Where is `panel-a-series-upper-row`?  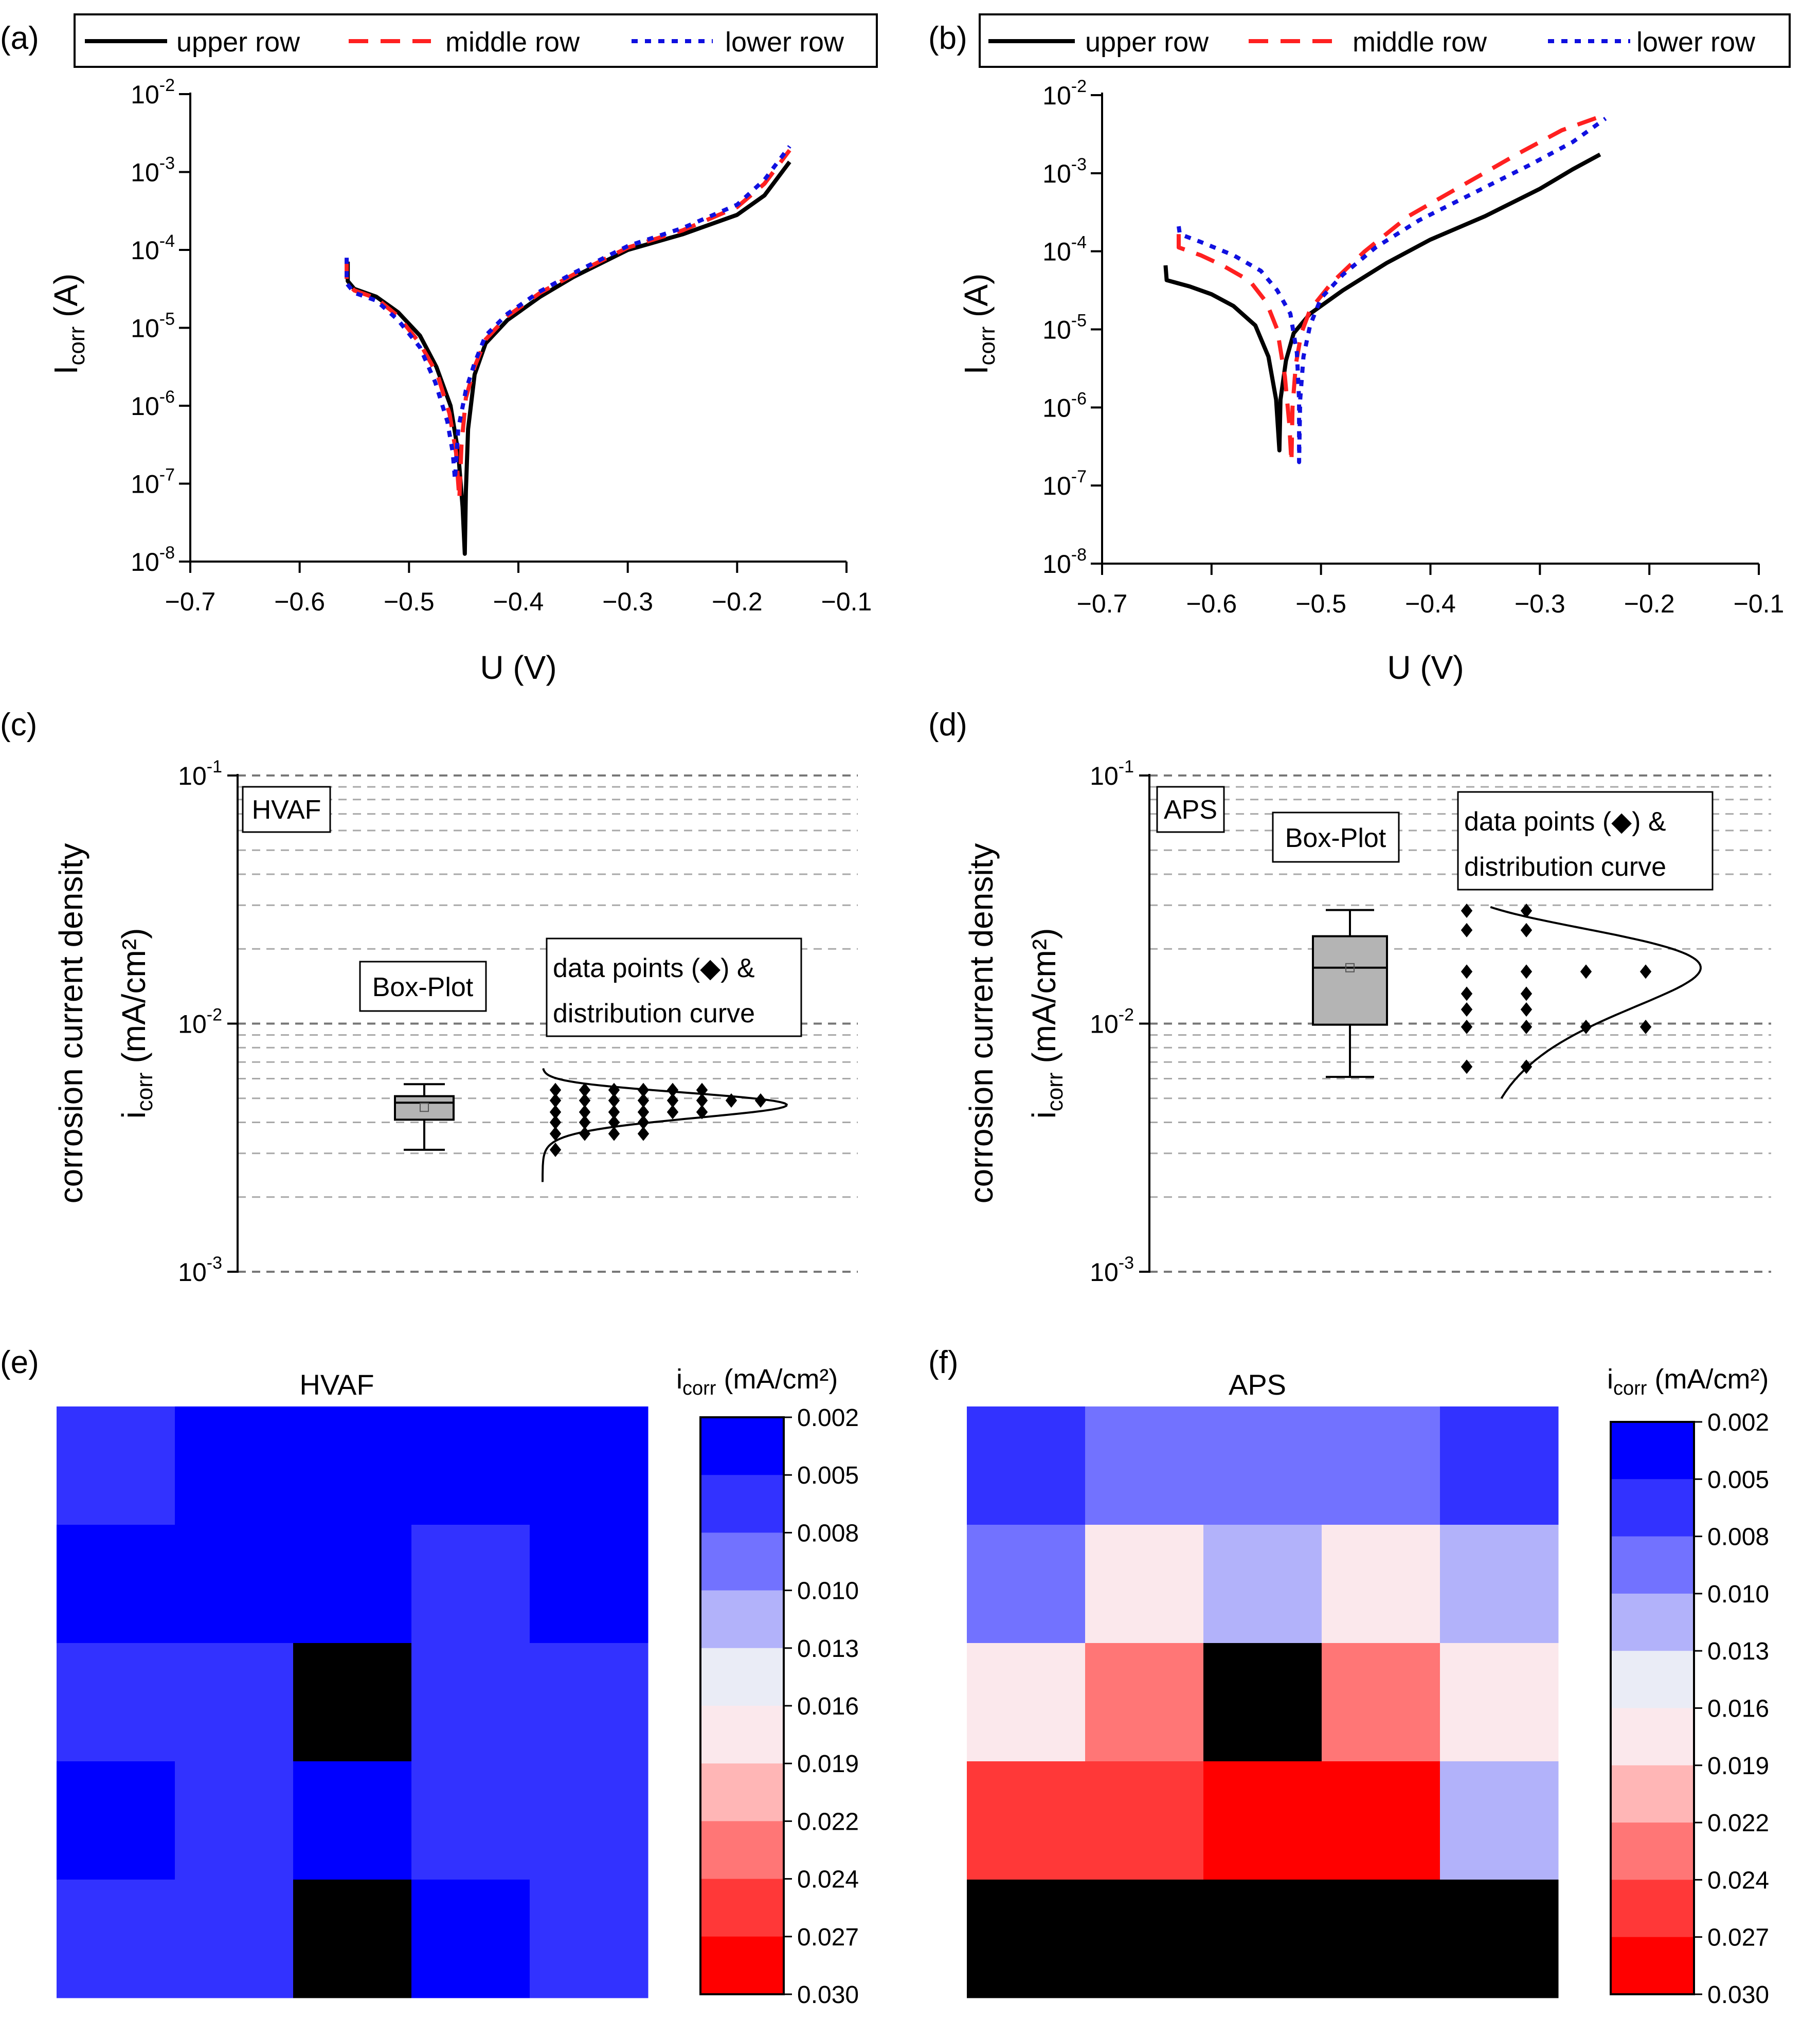
panel-a-series-upper-row is located at coordinates (568, 358).